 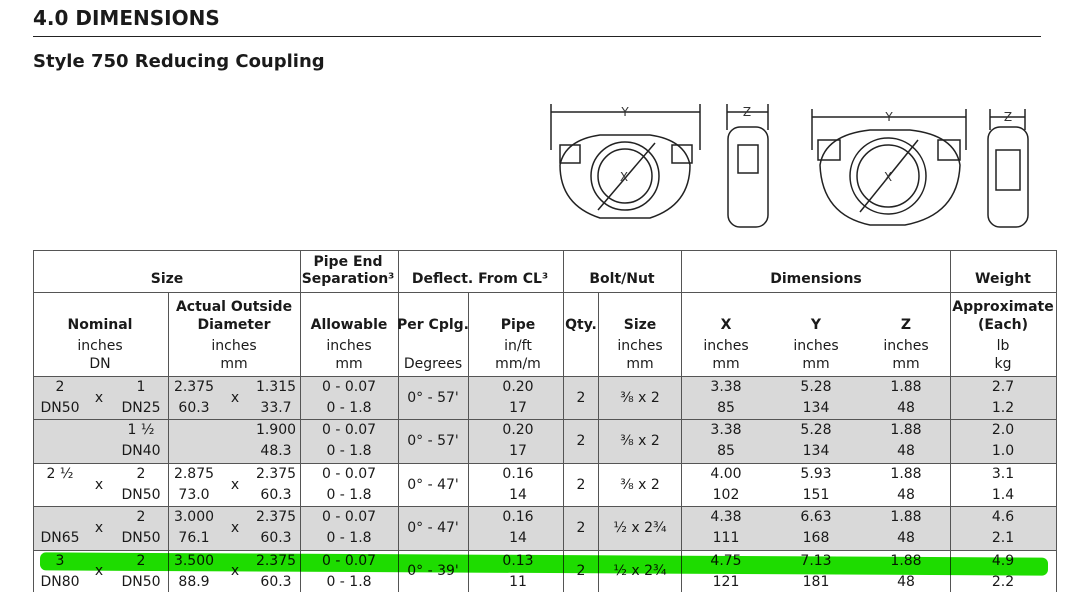 What do you see at coordinates (167, 279) in the screenshot?
I see `group-header: Size` at bounding box center [167, 279].